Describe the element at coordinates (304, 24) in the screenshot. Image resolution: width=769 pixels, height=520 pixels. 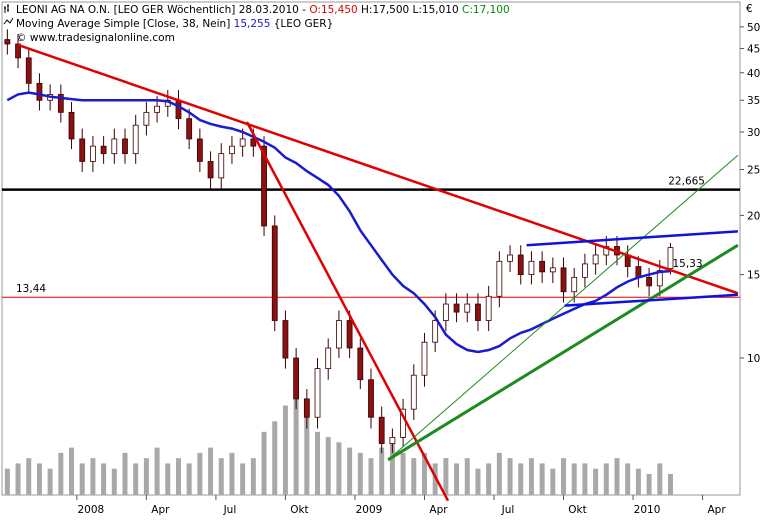
I see `legend-source: {LEO GER}` at that location.